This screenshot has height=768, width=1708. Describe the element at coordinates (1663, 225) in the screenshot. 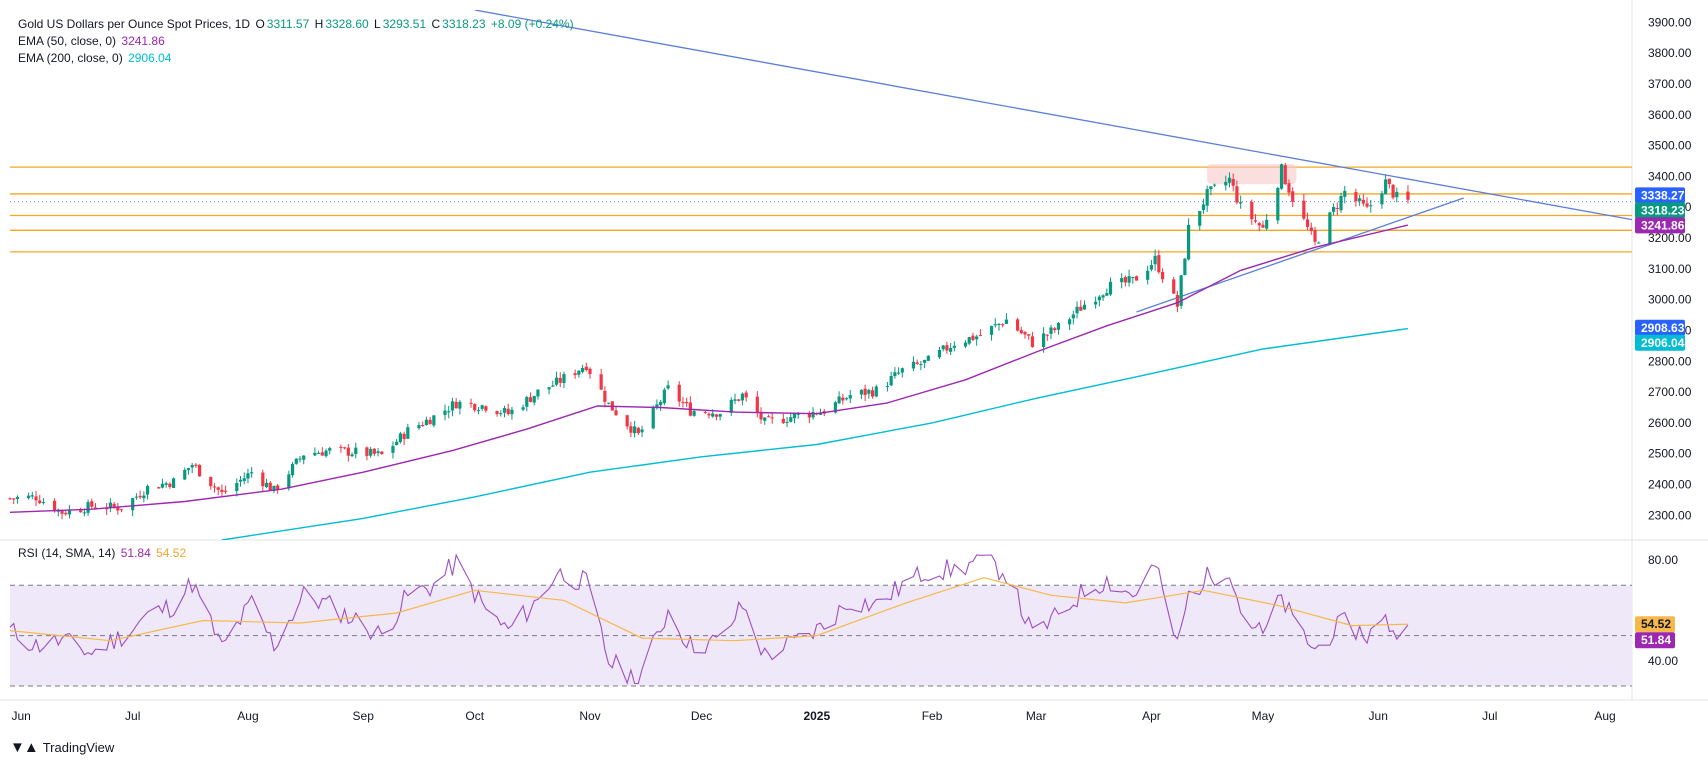

I see `price-badge-label: 3241.86` at that location.